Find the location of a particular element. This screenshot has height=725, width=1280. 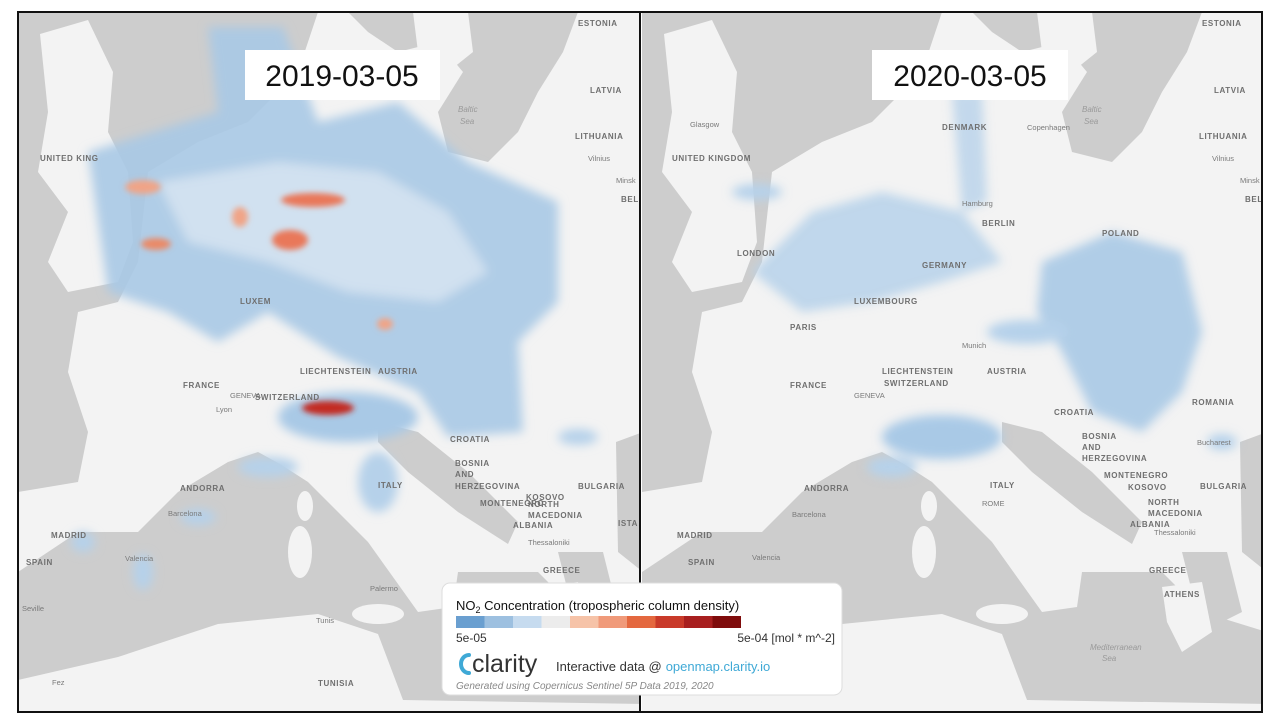

color-scale is located at coordinates (598, 622).